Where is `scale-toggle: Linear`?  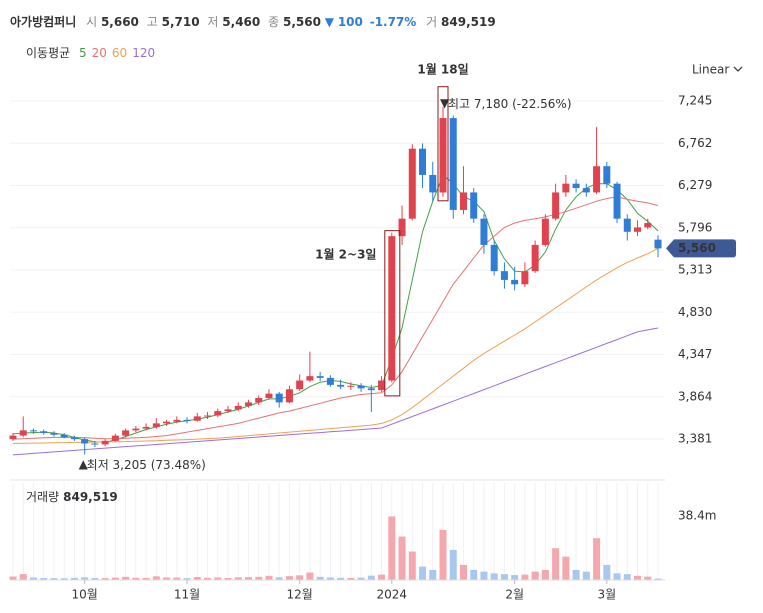
scale-toggle: Linear is located at coordinates (717, 70).